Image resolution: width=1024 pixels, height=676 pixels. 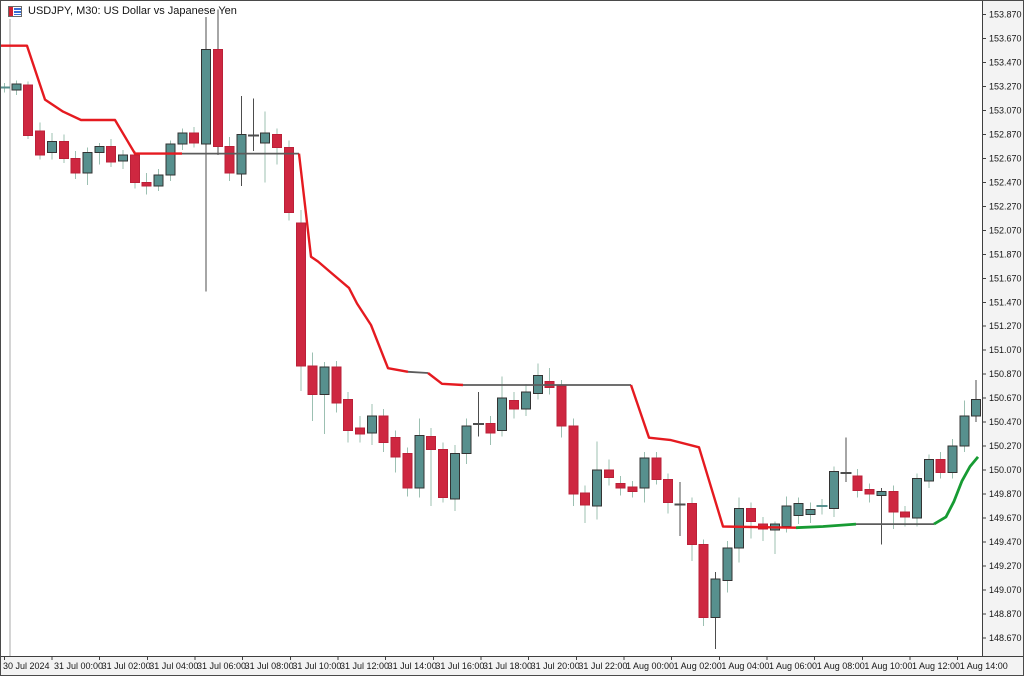 I want to click on price-axis-label: 153.670, so click(x=1005, y=38).